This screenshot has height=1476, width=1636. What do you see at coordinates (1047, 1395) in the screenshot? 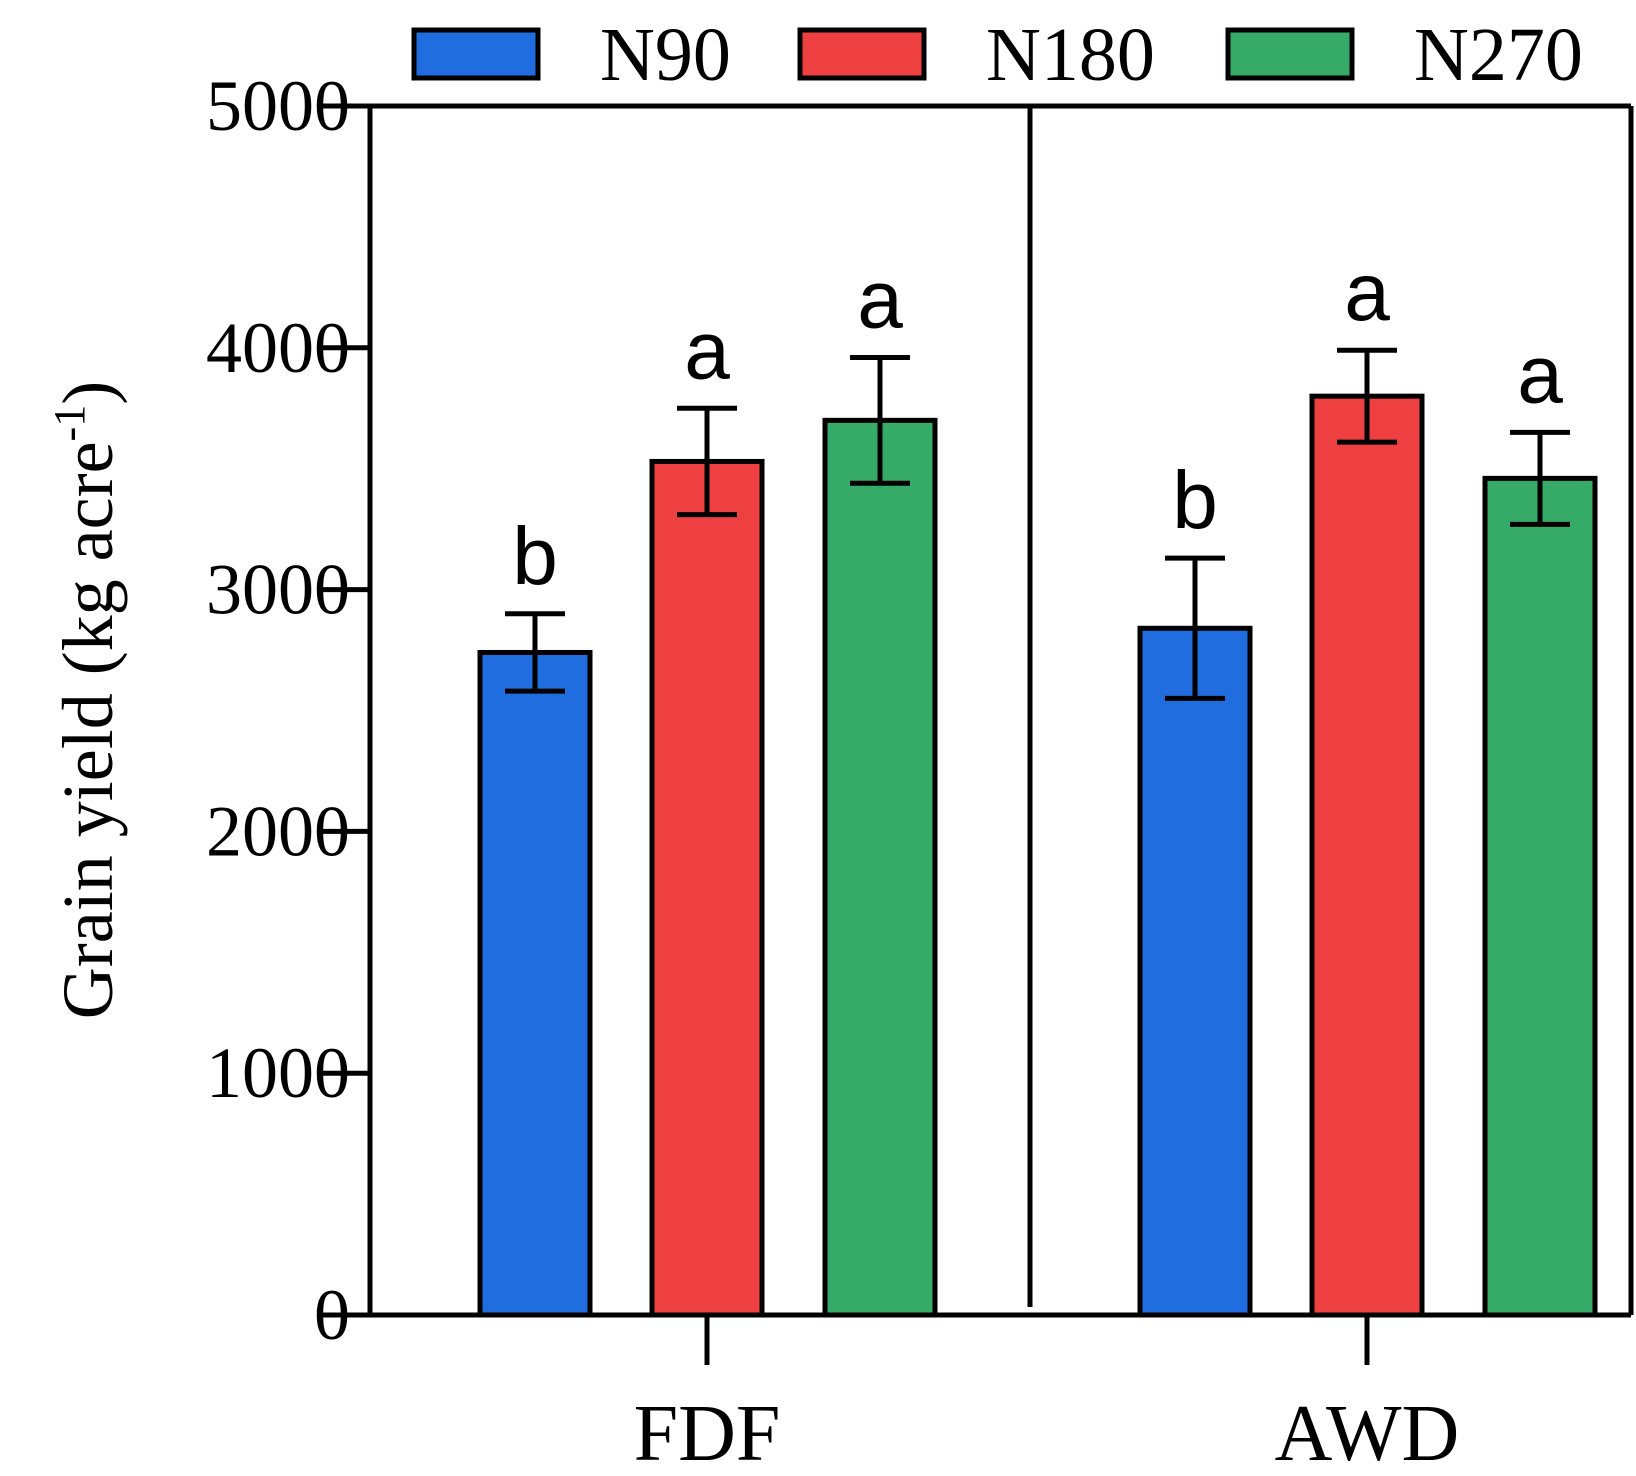
I see `x-axis: FDF AWD` at bounding box center [1047, 1395].